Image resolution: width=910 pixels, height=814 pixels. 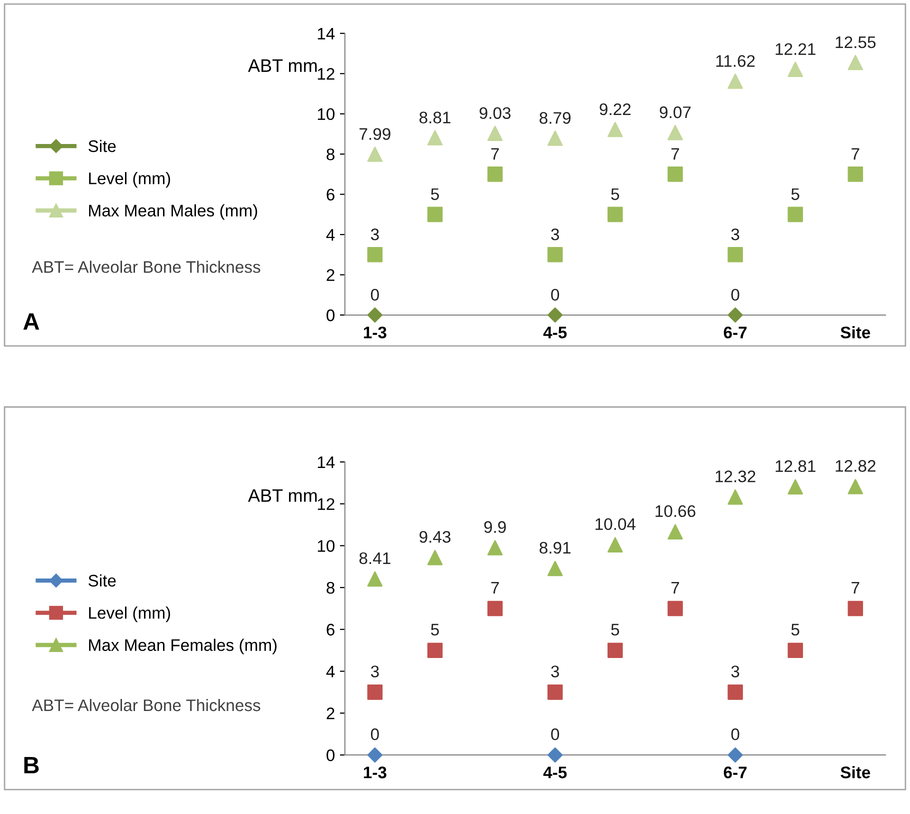 I want to click on data-label: 9.9, so click(x=495, y=527).